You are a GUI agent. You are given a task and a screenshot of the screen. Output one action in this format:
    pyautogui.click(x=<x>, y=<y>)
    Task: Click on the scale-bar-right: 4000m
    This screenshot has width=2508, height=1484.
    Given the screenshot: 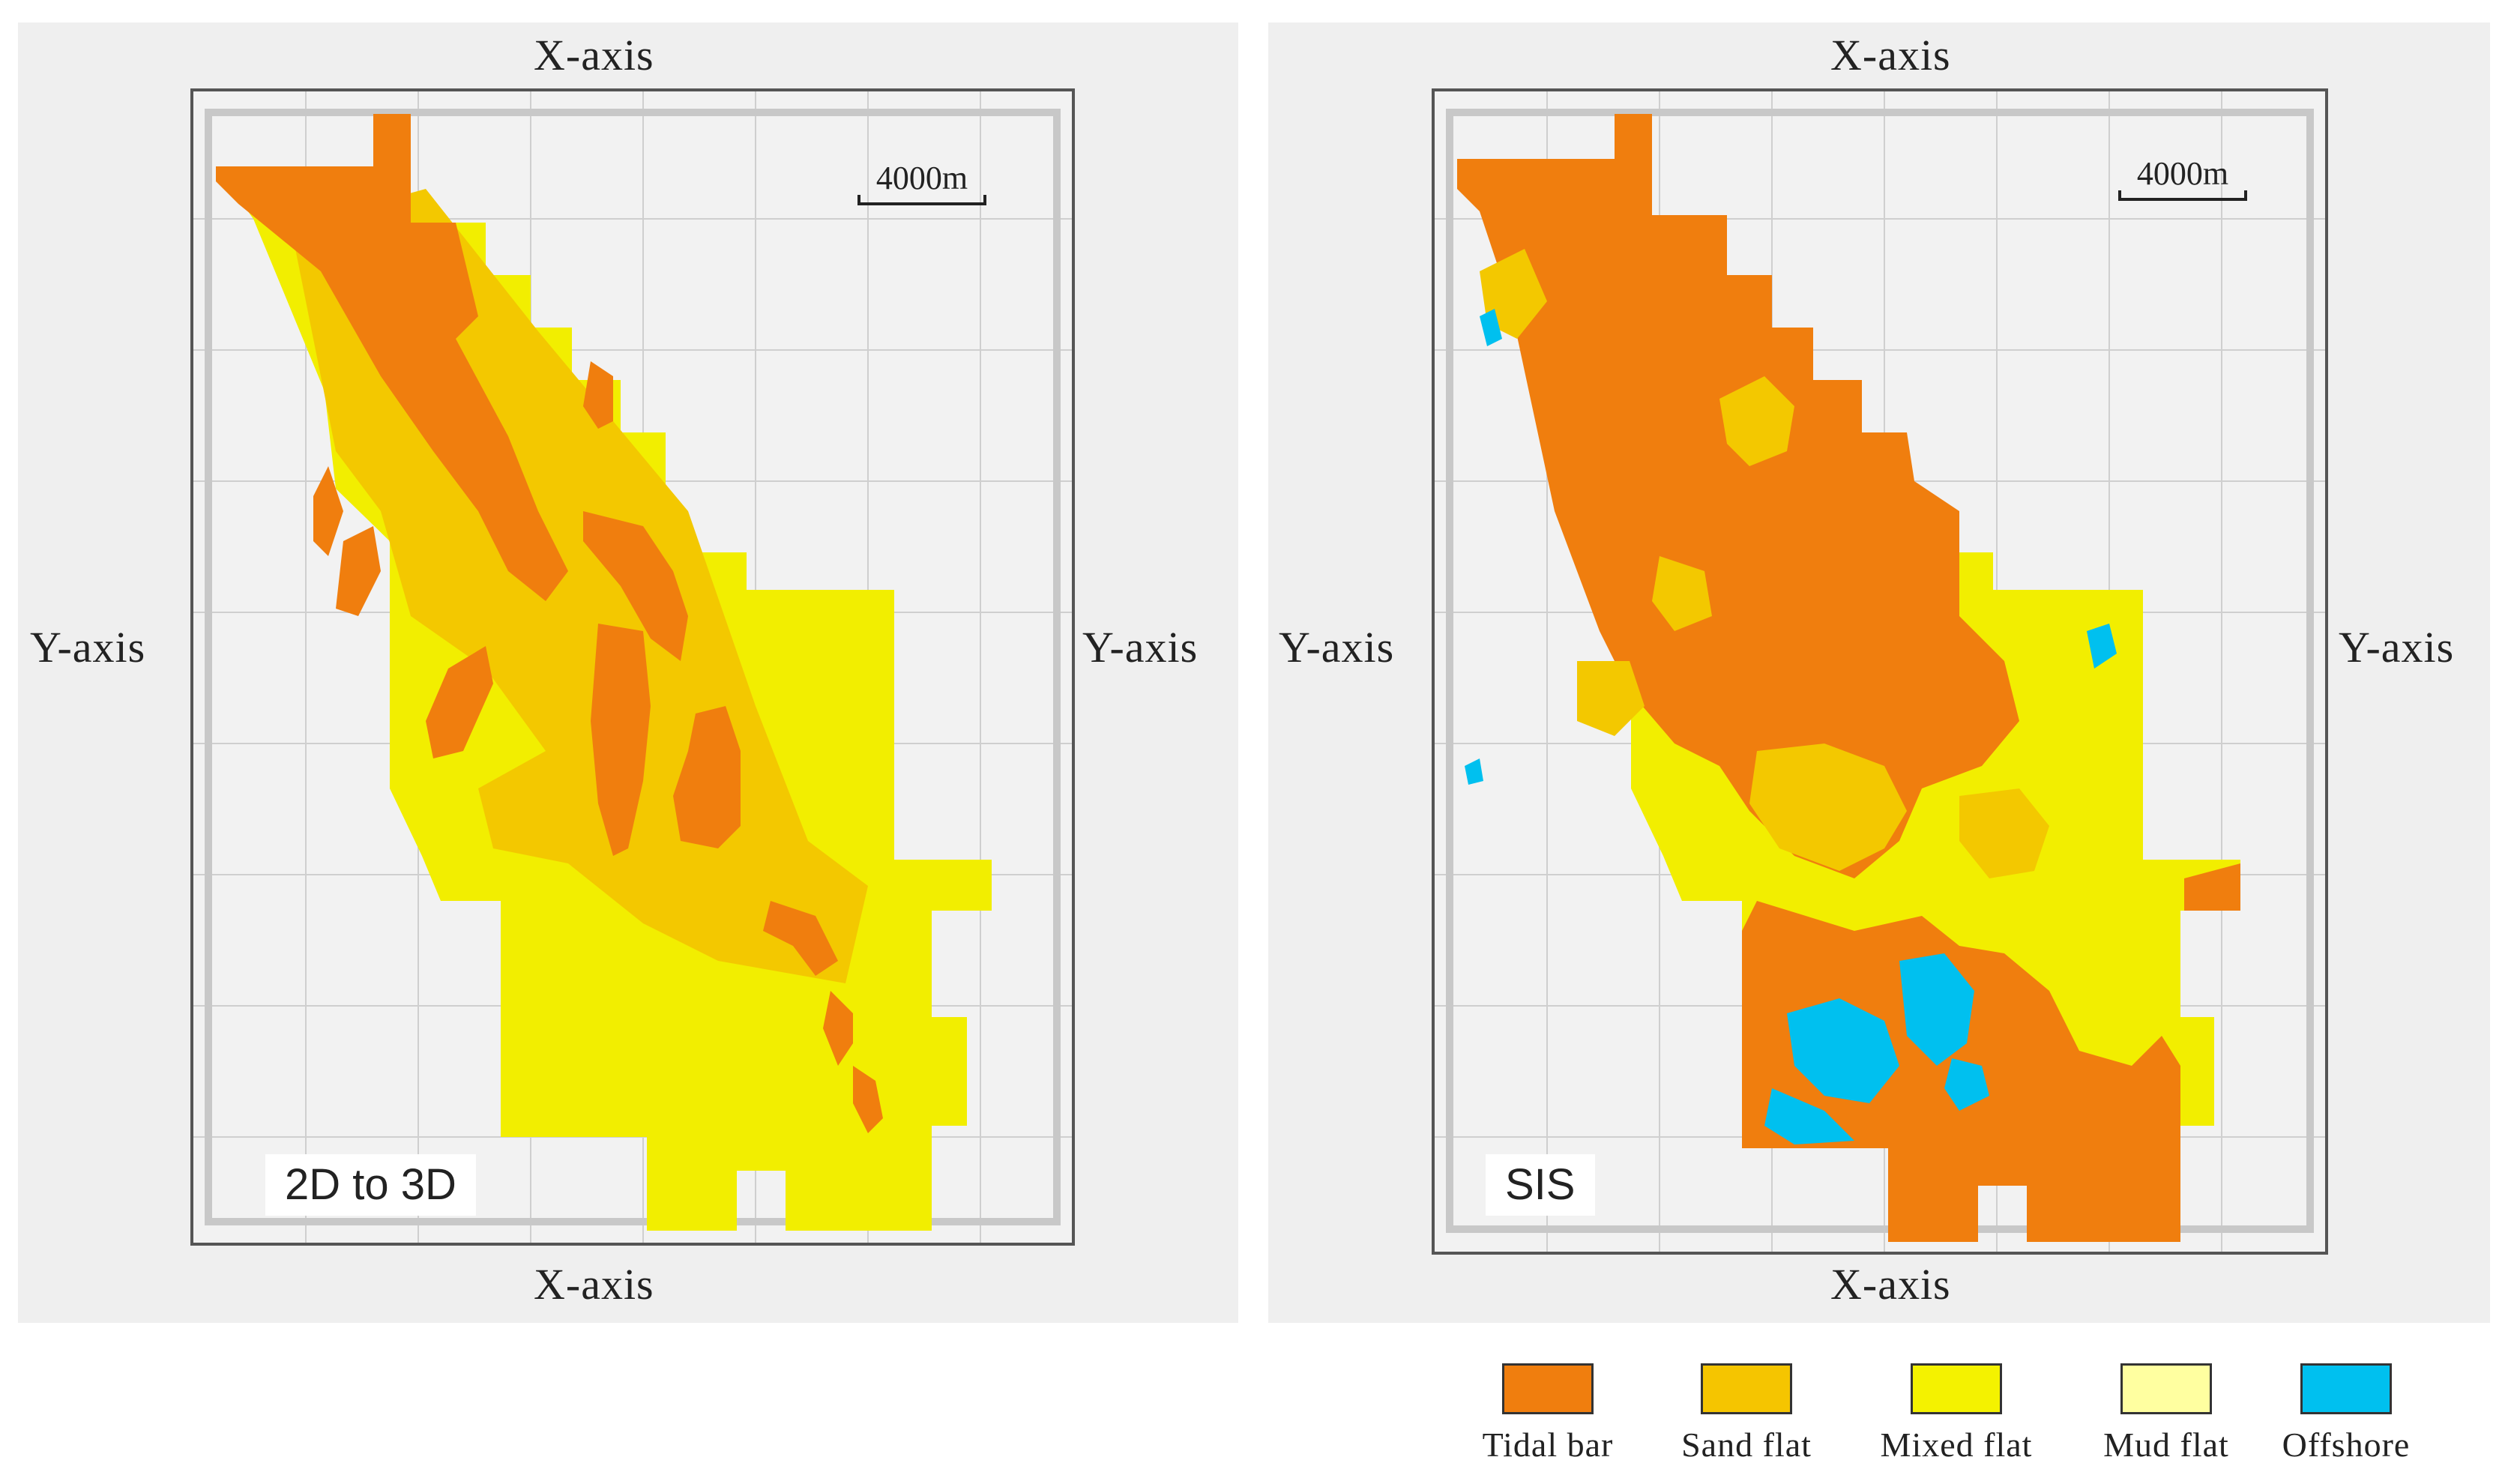 What is the action you would take?
    pyautogui.click(x=2182, y=178)
    